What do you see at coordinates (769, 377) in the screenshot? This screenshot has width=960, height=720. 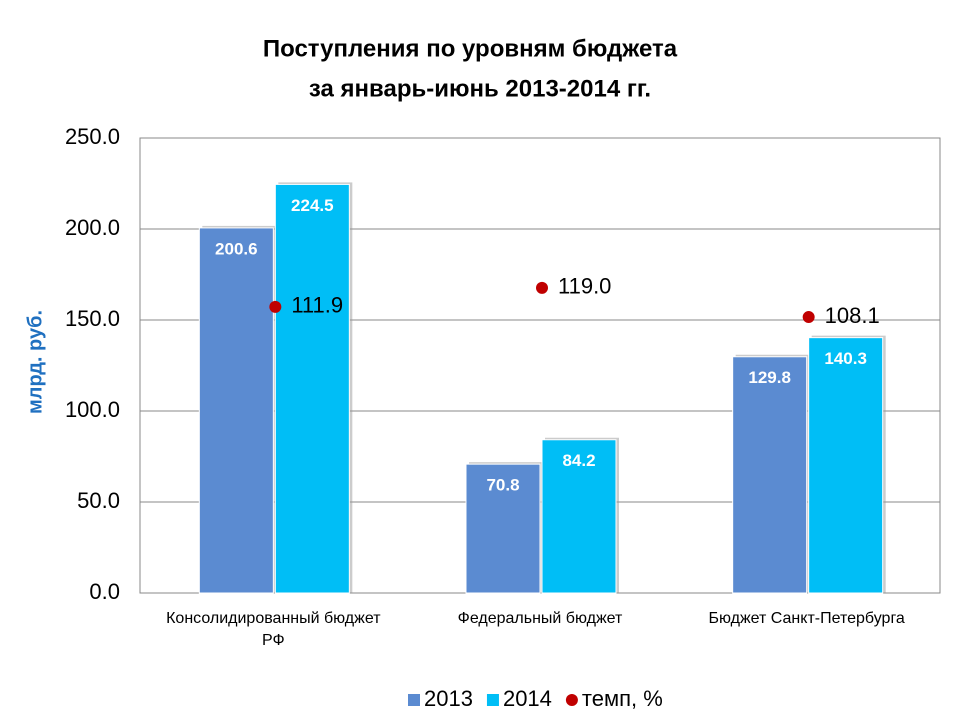 I see `data-label: 129.8` at bounding box center [769, 377].